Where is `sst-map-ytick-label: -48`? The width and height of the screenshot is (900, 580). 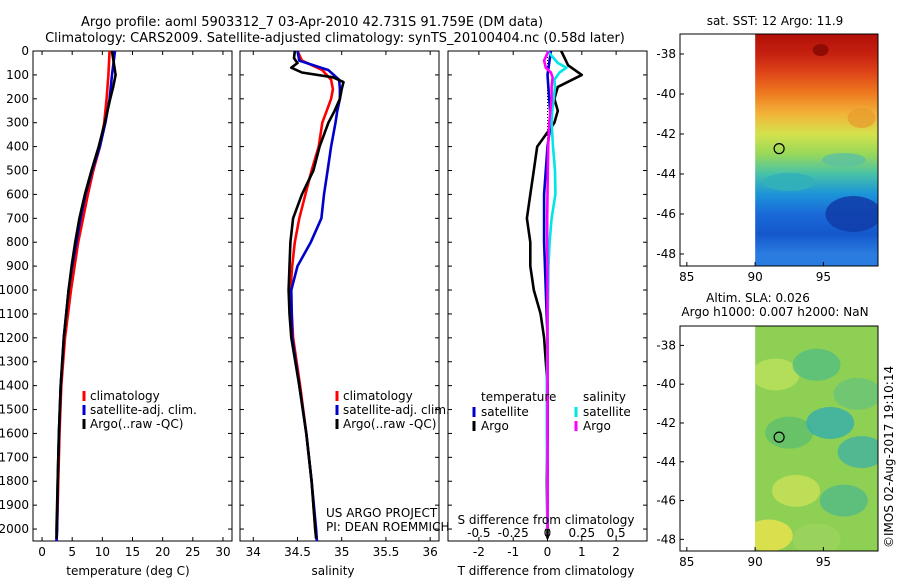 sst-map-ytick-label: -48 is located at coordinates (666, 254).